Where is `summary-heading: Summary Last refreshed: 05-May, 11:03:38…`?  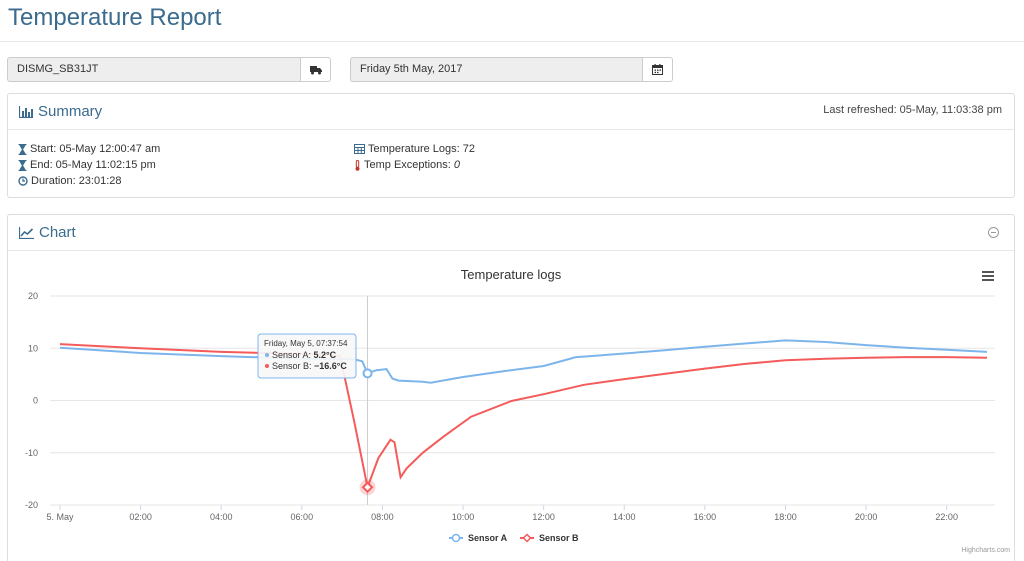
summary-heading: Summary Last refreshed: 05-May, 11:03:38… is located at coordinates (511, 112).